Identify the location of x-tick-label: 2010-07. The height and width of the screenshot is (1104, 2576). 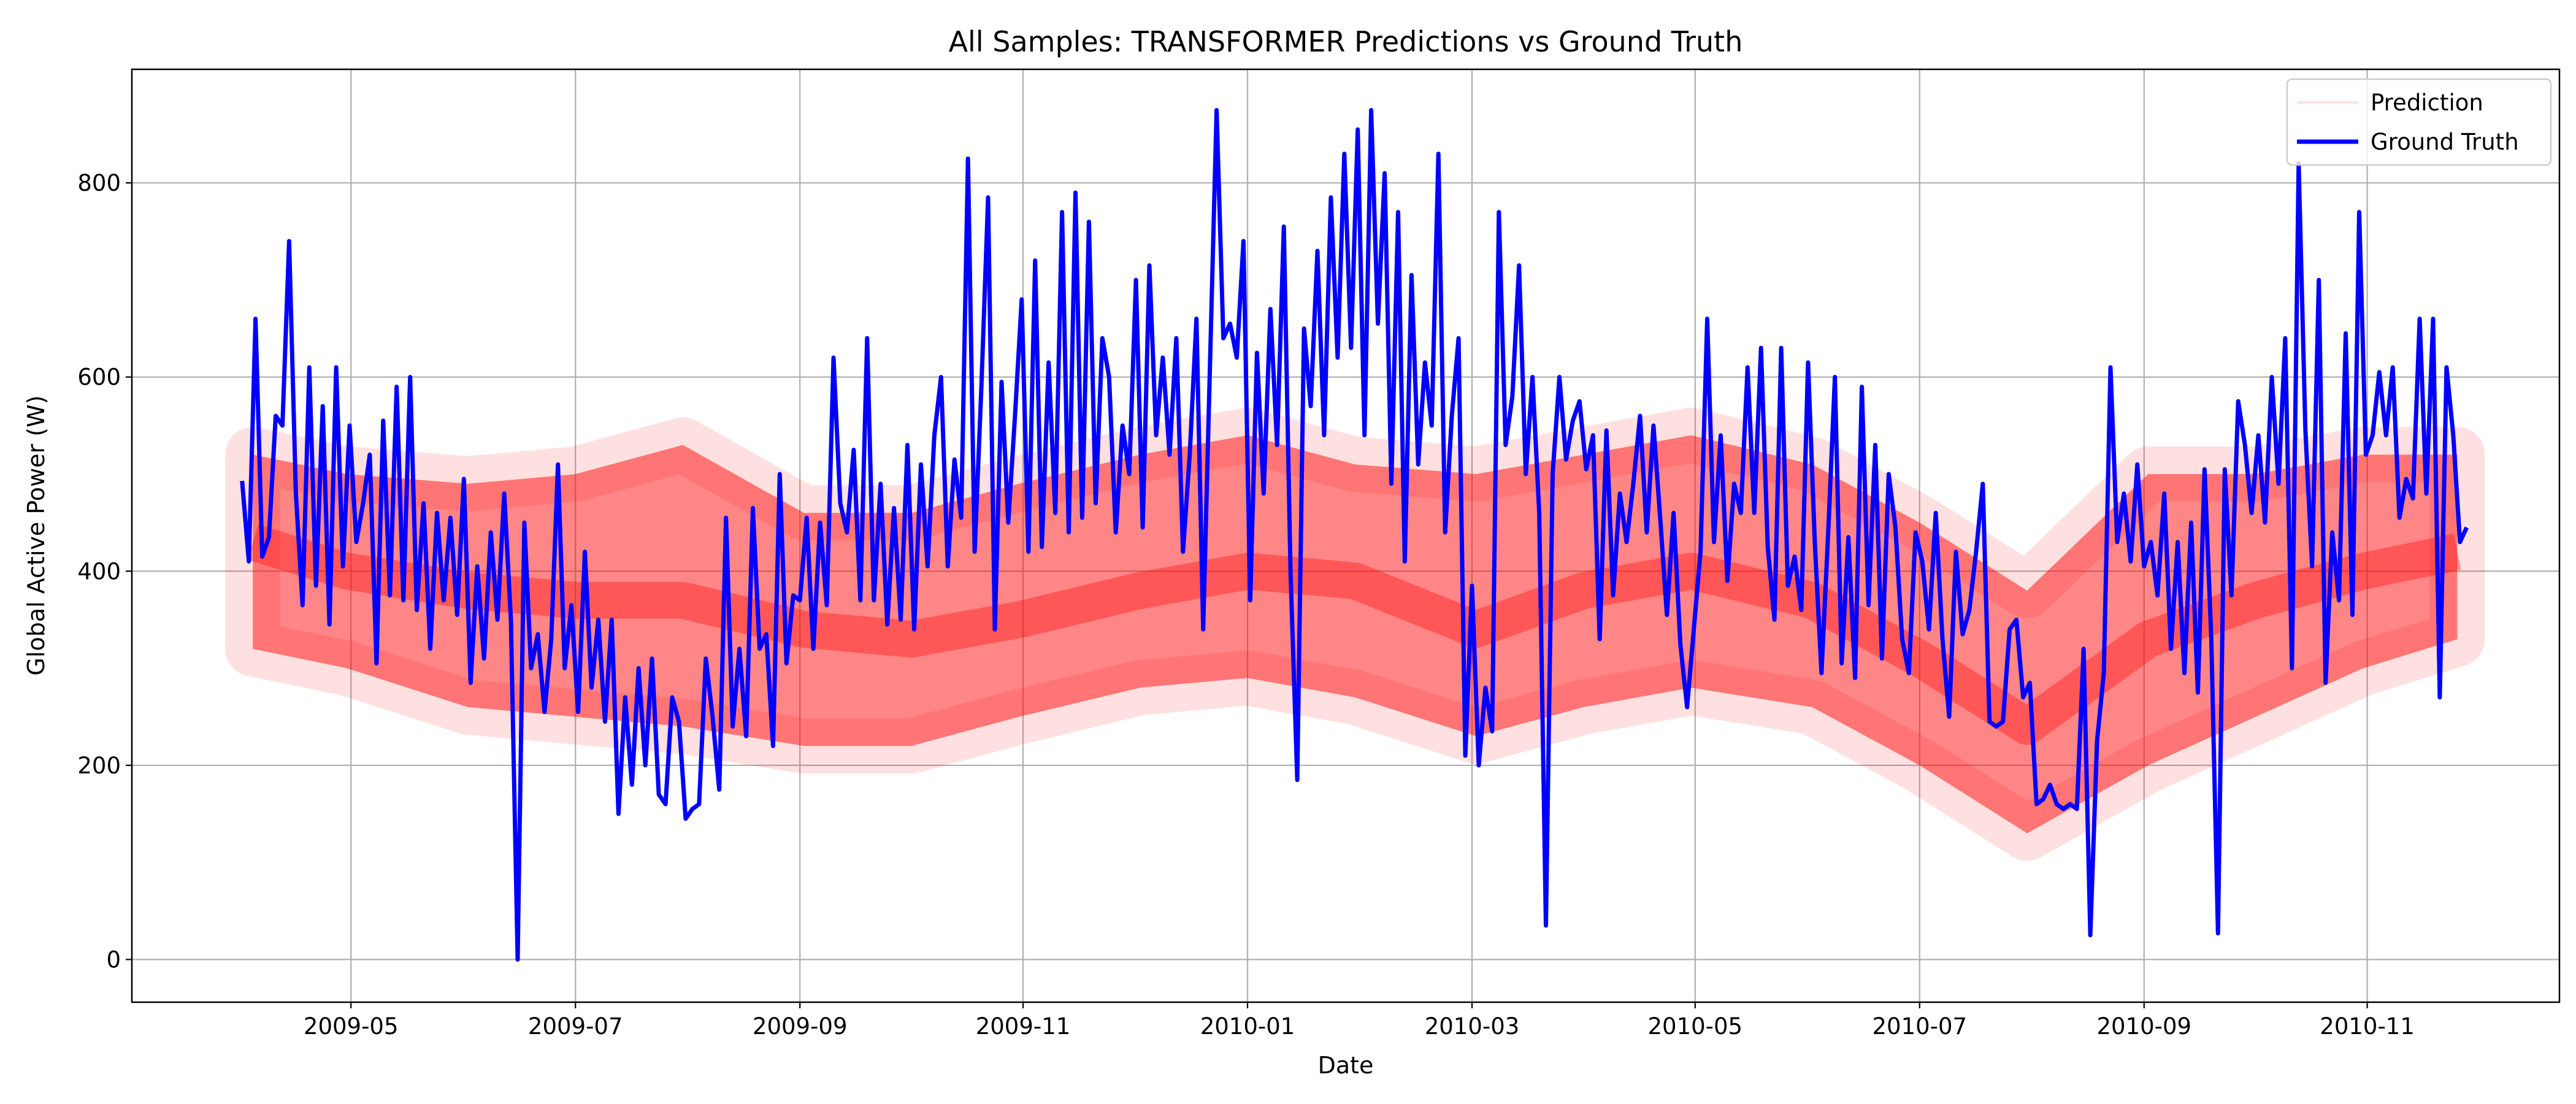
(1920, 1026).